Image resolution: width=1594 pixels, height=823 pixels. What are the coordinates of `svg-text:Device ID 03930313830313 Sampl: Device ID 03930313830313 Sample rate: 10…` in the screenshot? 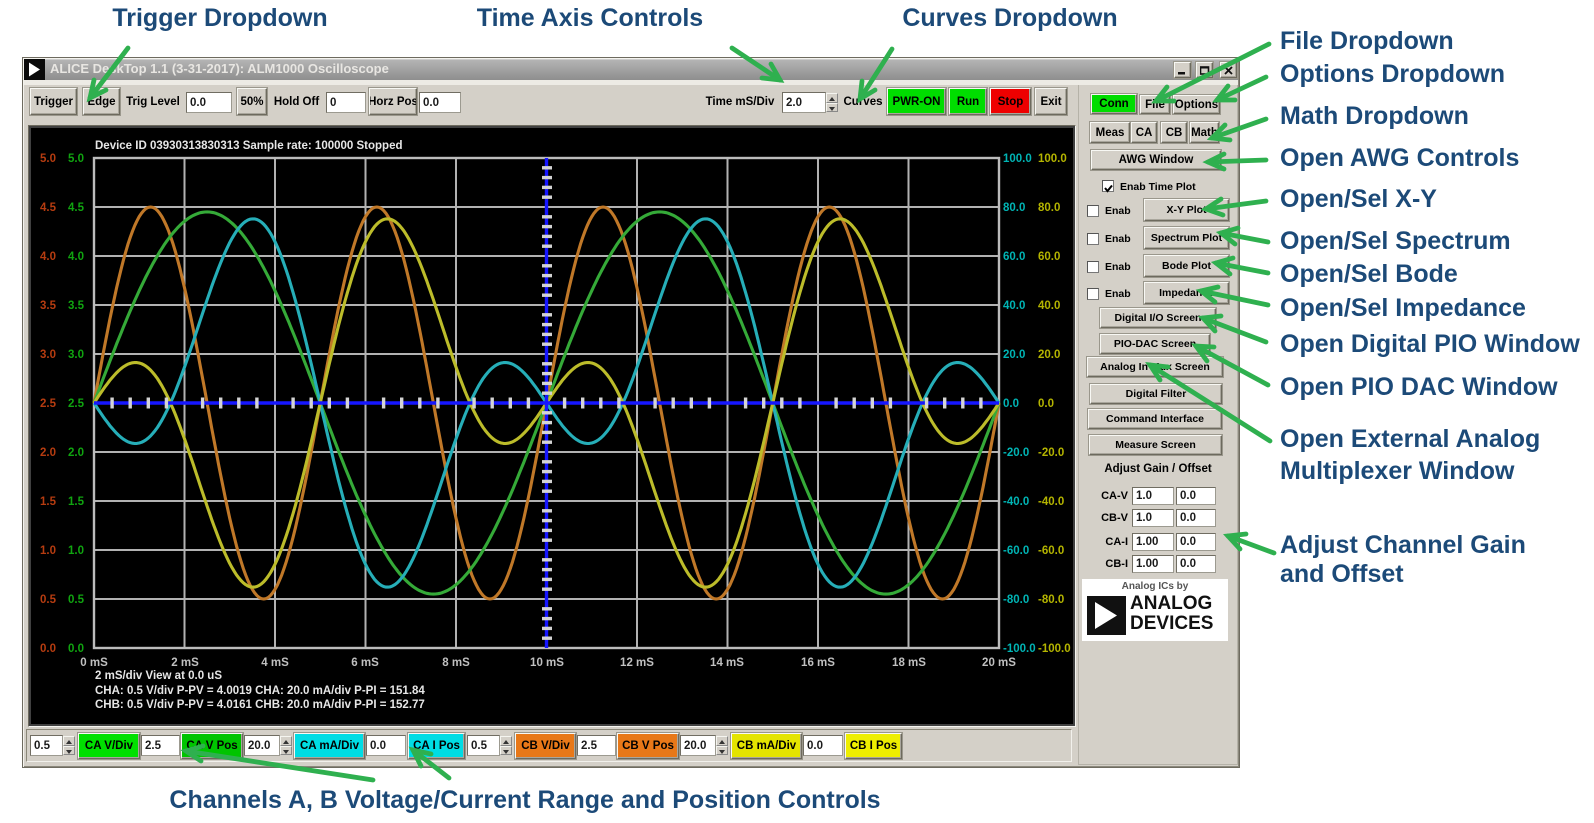 It's located at (249, 146).